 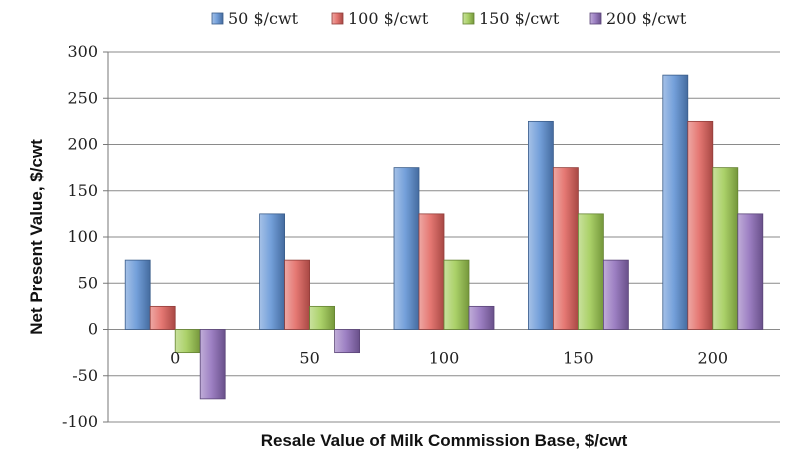 What do you see at coordinates (82, 190) in the screenshot?
I see `y-tick-label: 150` at bounding box center [82, 190].